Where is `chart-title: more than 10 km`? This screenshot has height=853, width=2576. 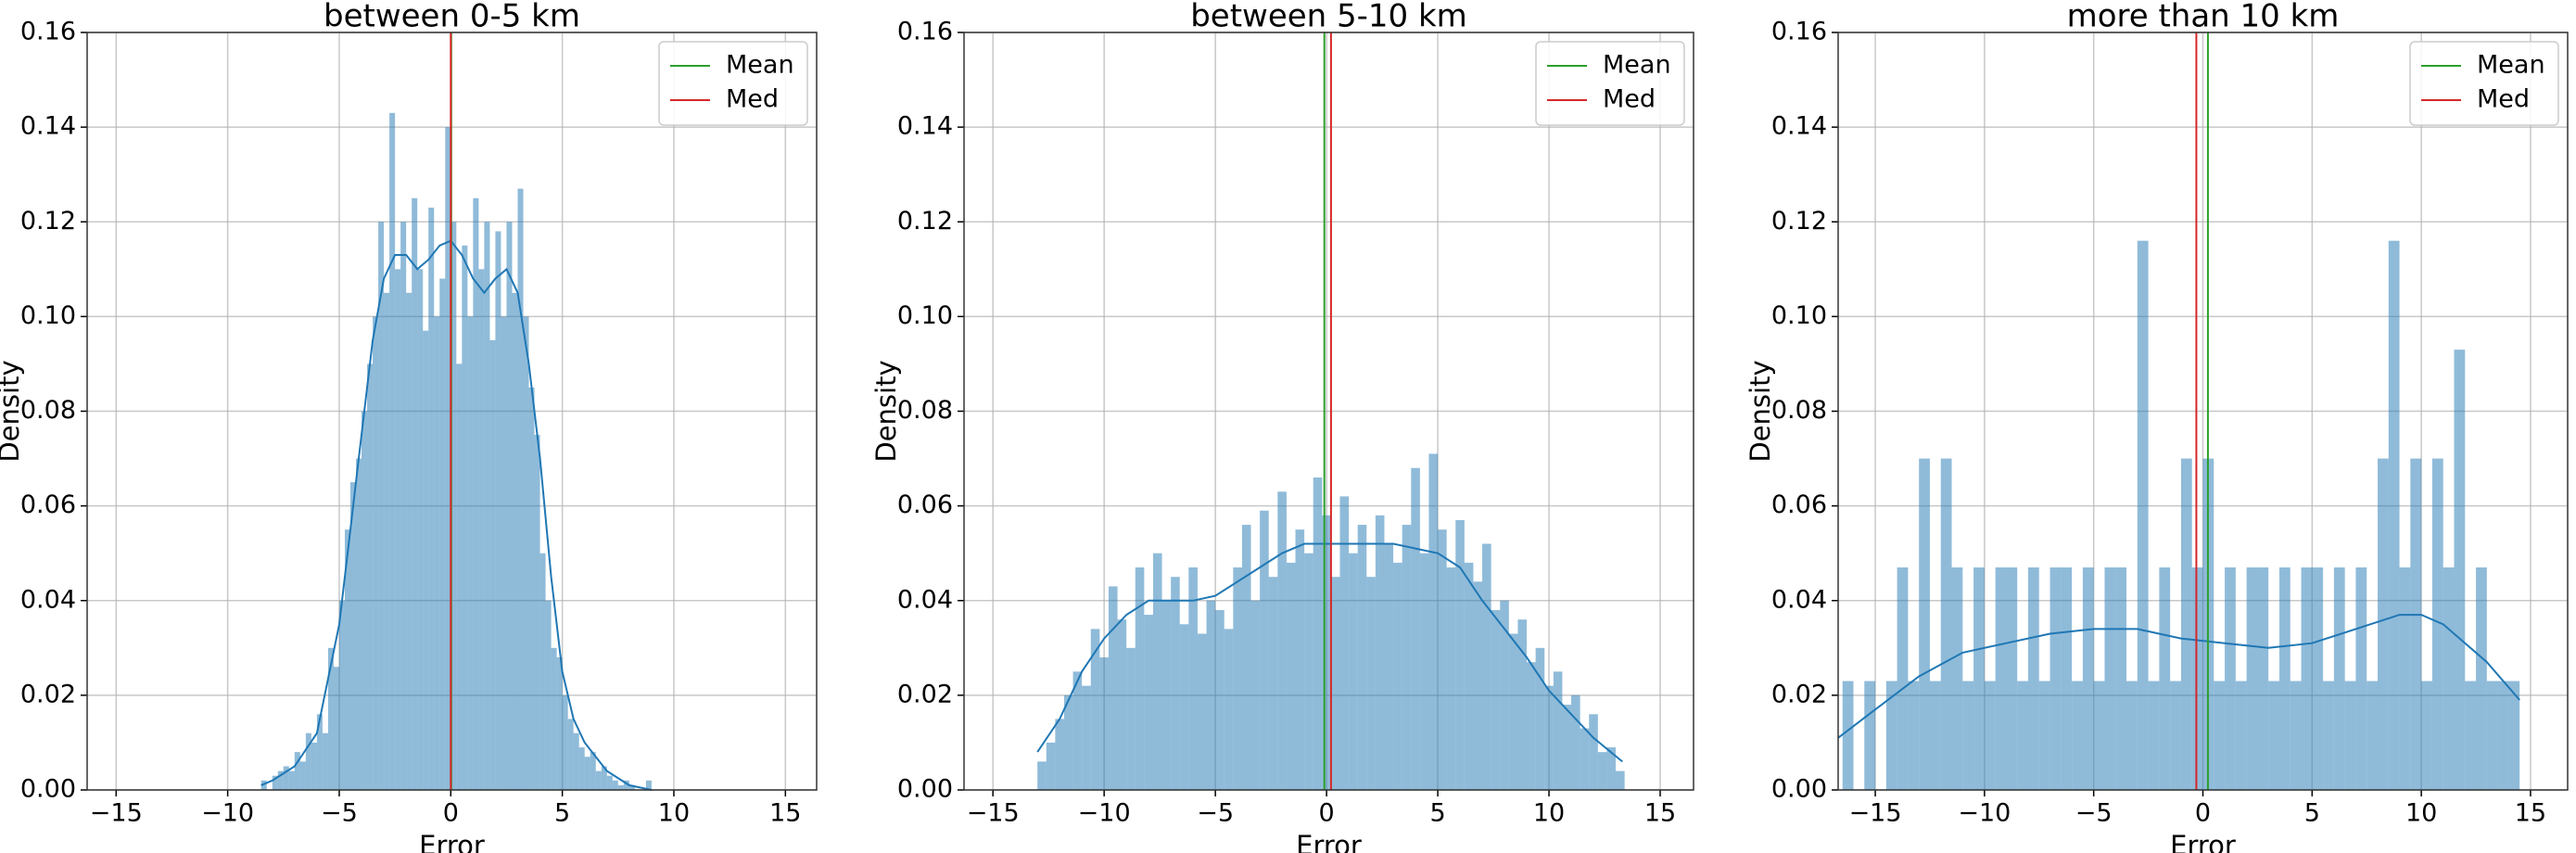
chart-title: more than 10 km is located at coordinates (2203, 17).